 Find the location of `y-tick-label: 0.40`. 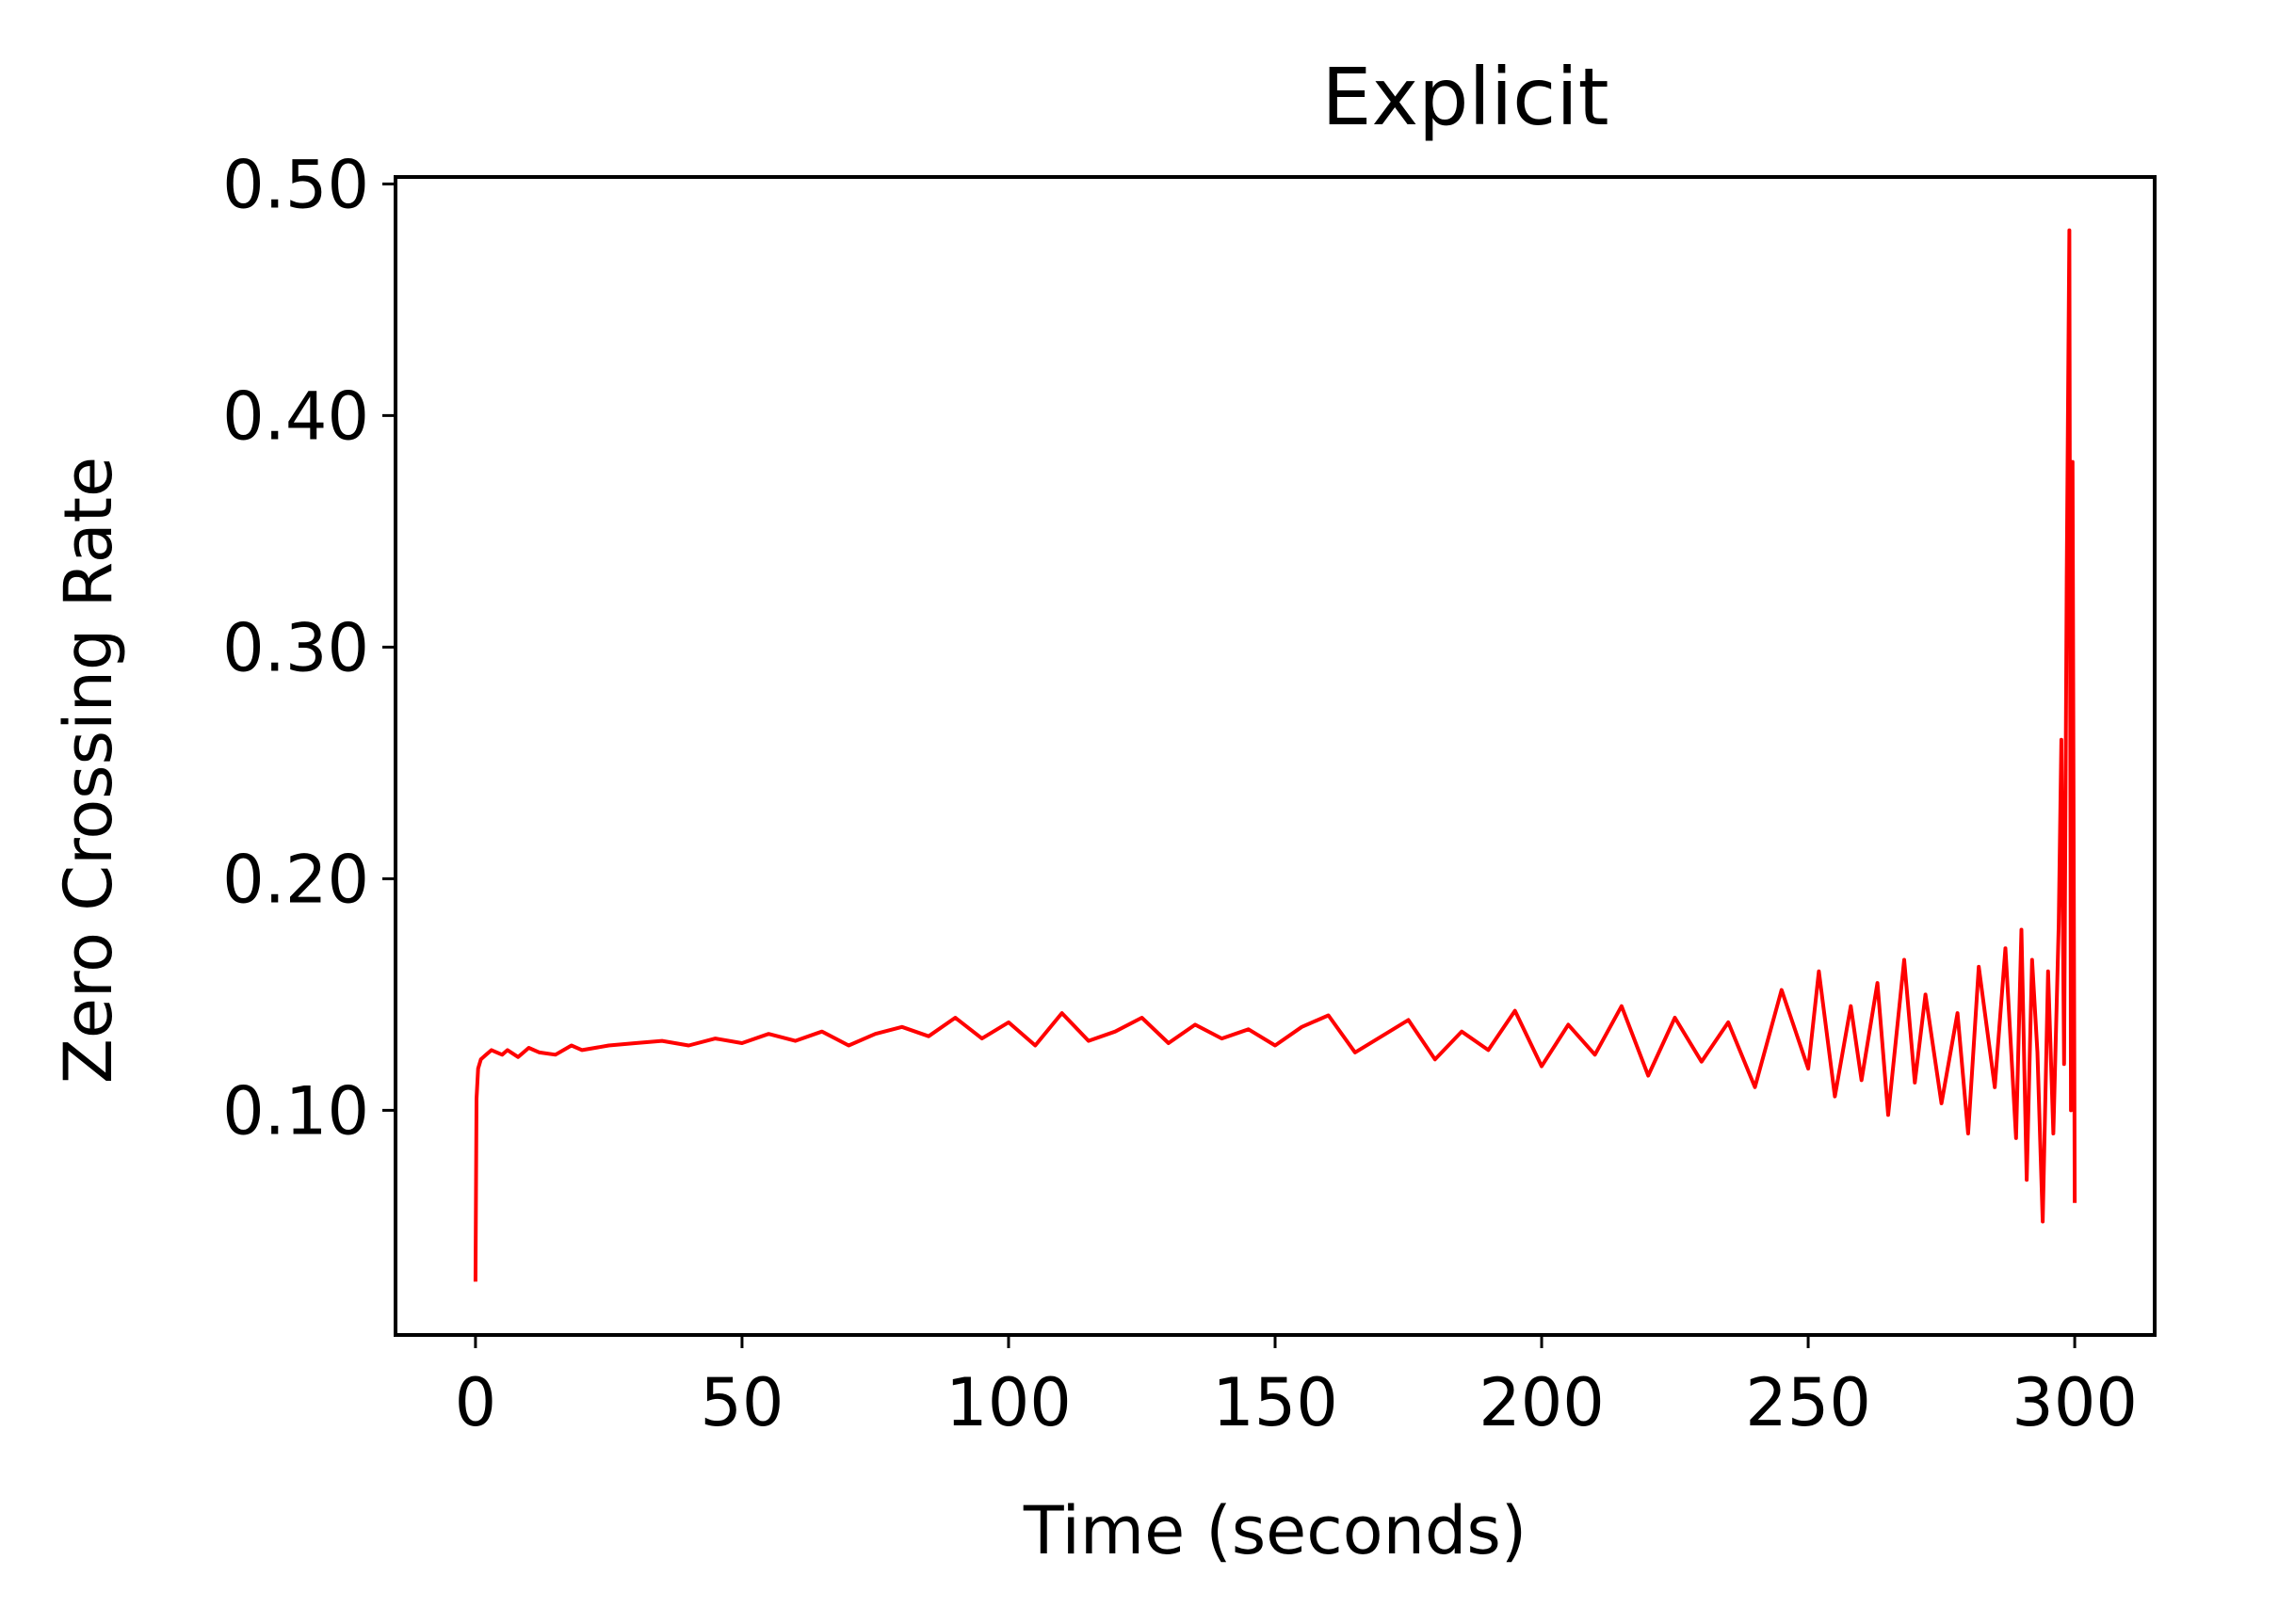

y-tick-label: 0.40 is located at coordinates (296, 416).